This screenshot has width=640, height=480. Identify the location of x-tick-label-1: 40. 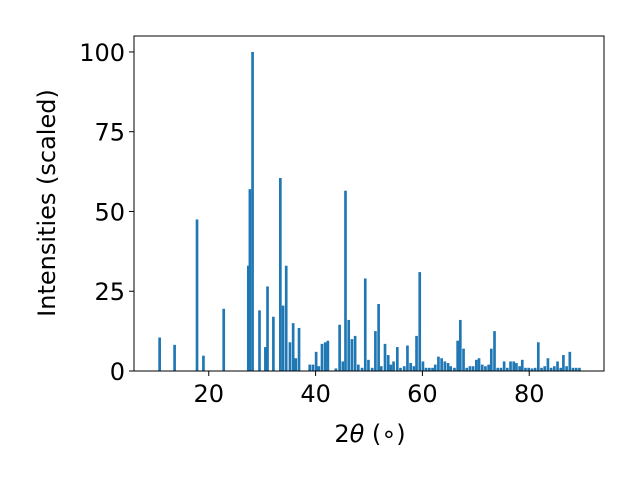
(315, 394).